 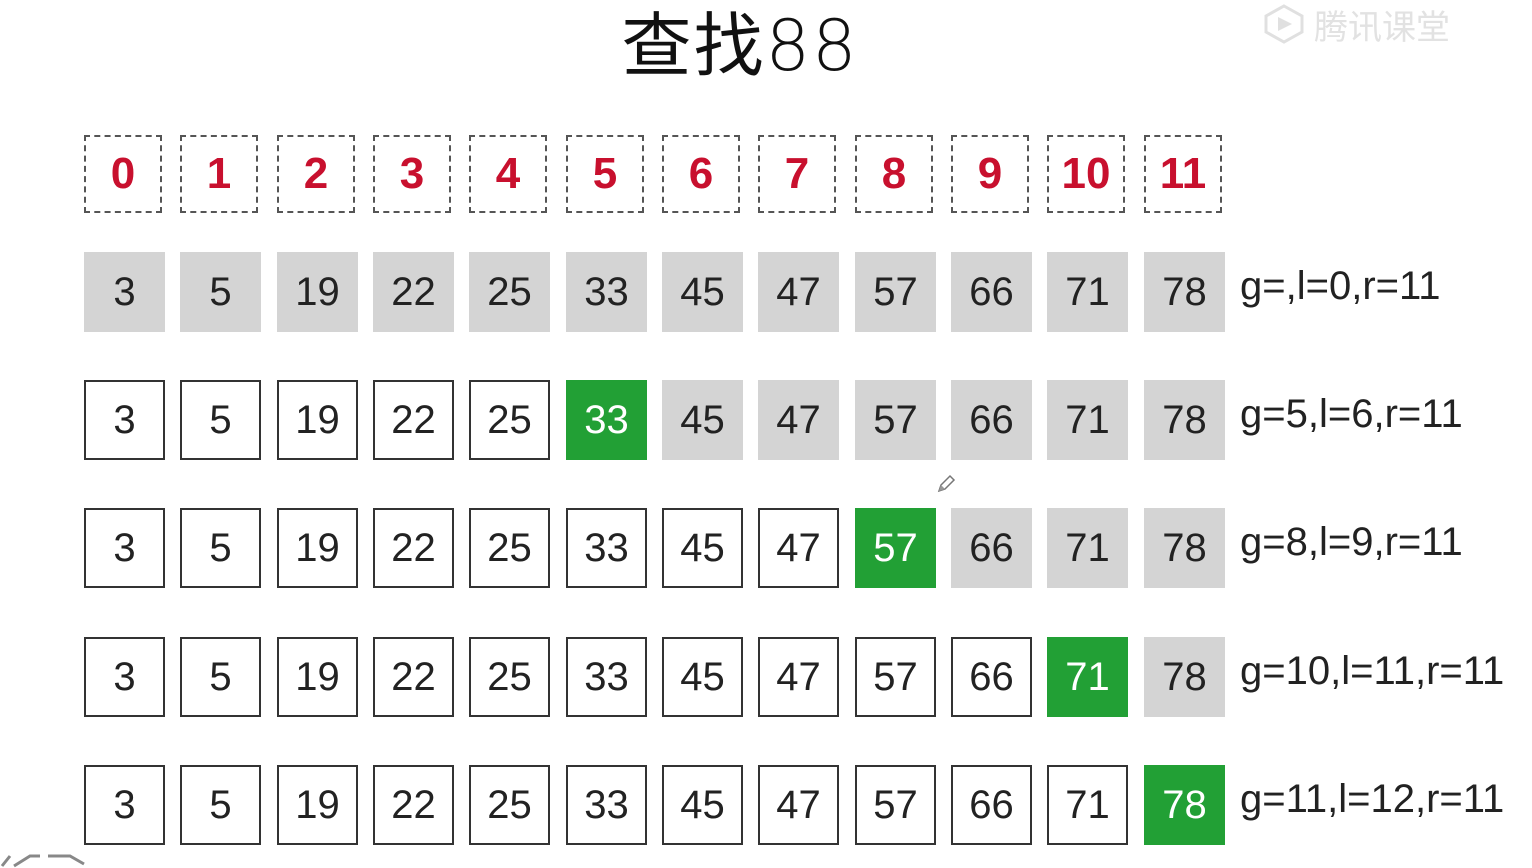 I want to click on index-label: 7, so click(x=797, y=174).